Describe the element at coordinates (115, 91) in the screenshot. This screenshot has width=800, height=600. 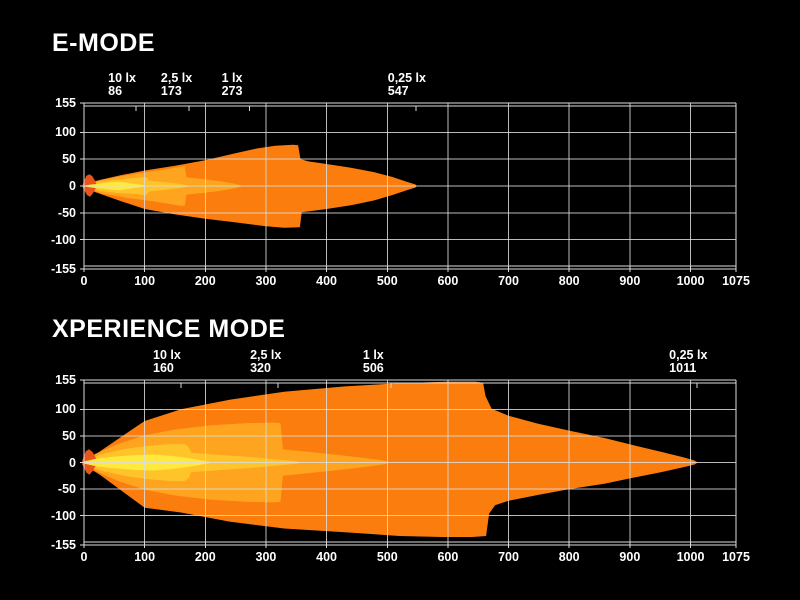
I see `lux-marker-distance: 86` at that location.